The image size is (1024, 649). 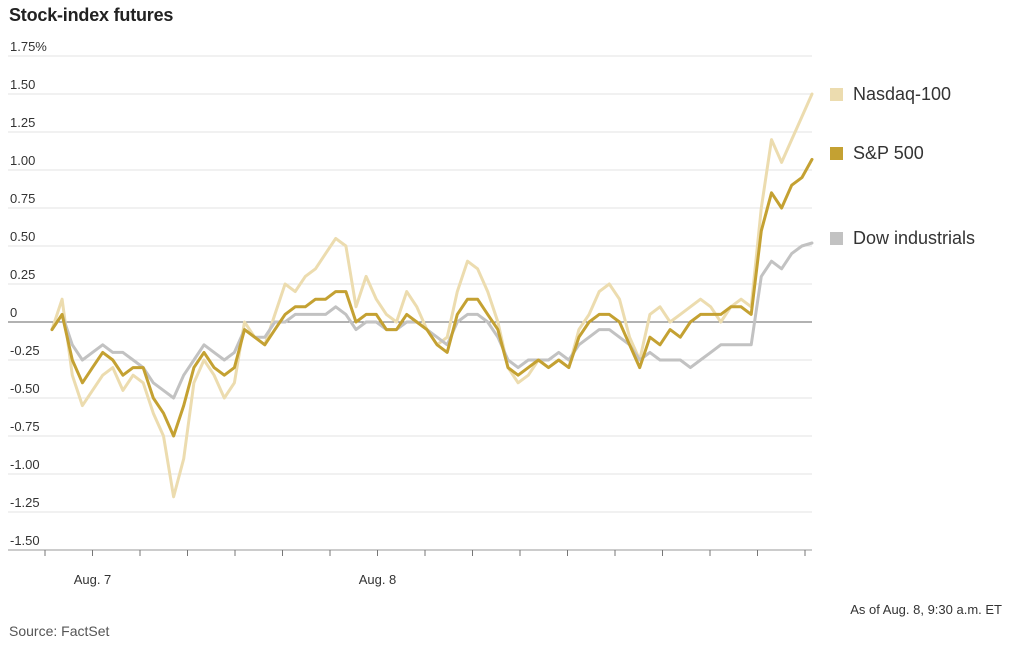 I want to click on y-tick-label: -1.50, so click(x=25, y=540).